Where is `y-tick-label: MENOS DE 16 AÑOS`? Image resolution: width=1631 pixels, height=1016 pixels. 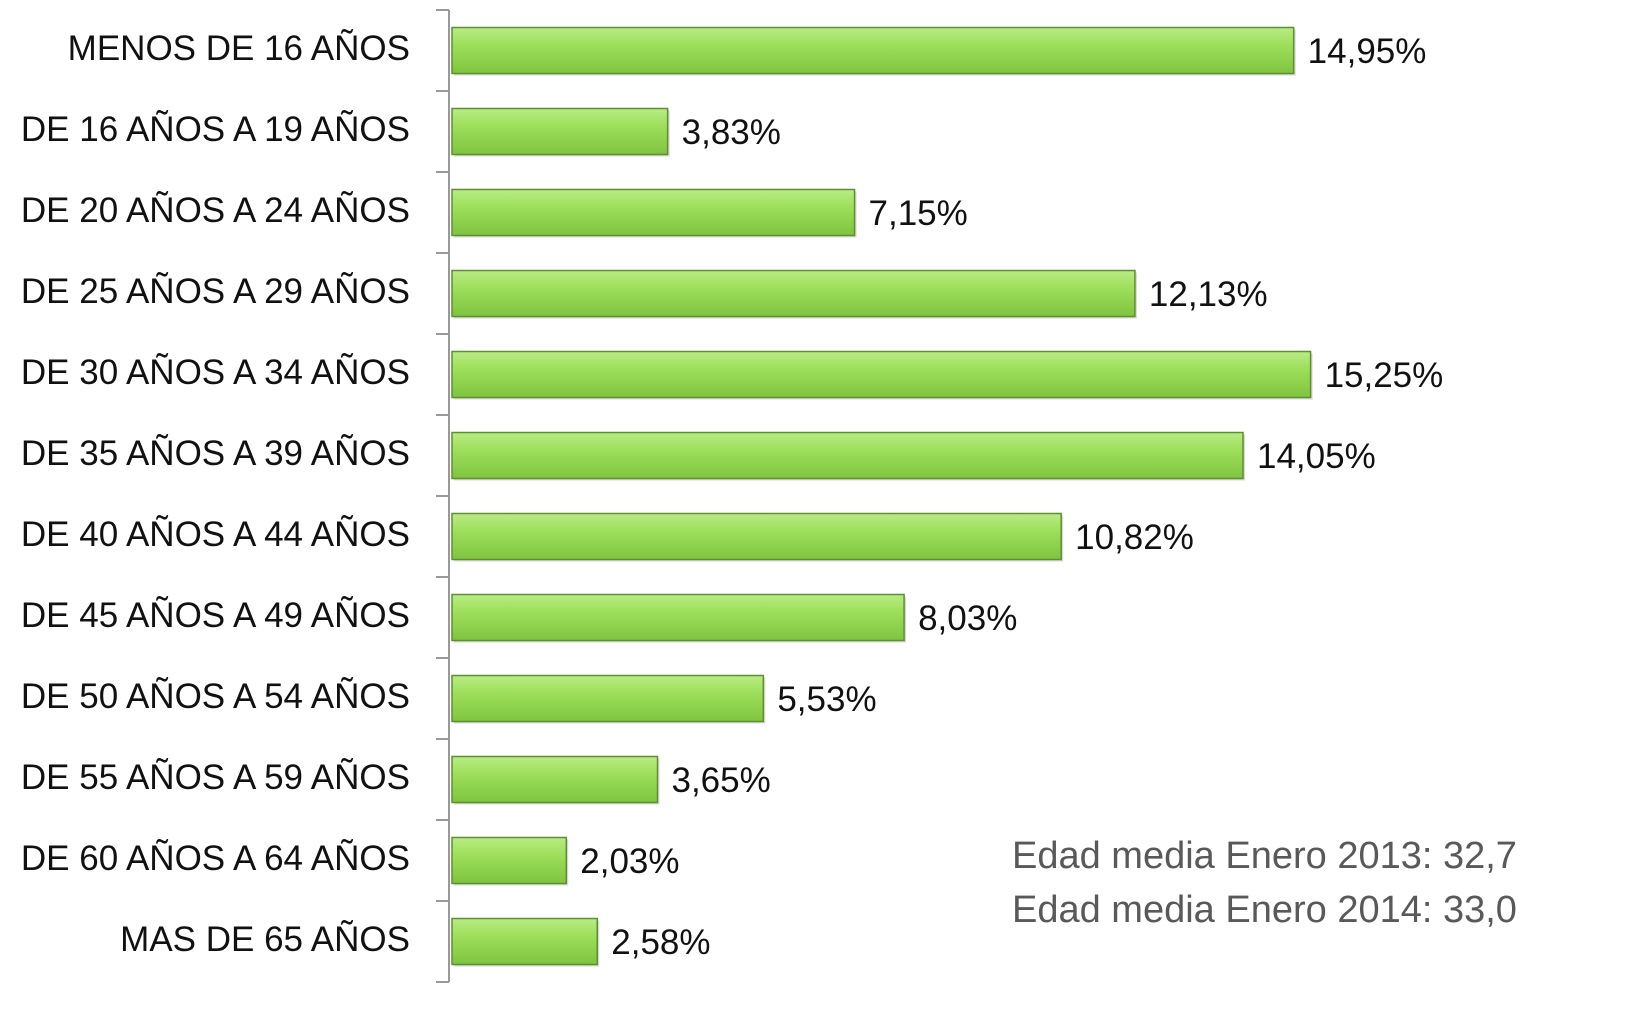 y-tick-label: MENOS DE 16 AÑOS is located at coordinates (239, 48).